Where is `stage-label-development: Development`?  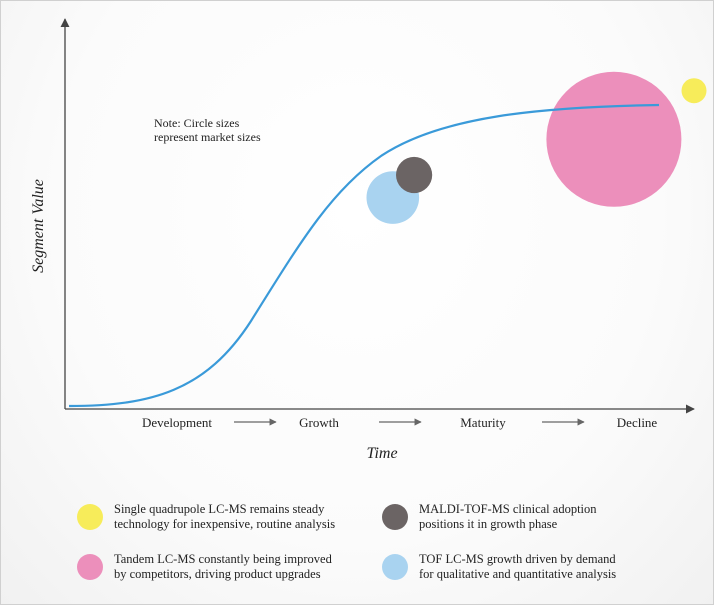 stage-label-development: Development is located at coordinates (177, 422).